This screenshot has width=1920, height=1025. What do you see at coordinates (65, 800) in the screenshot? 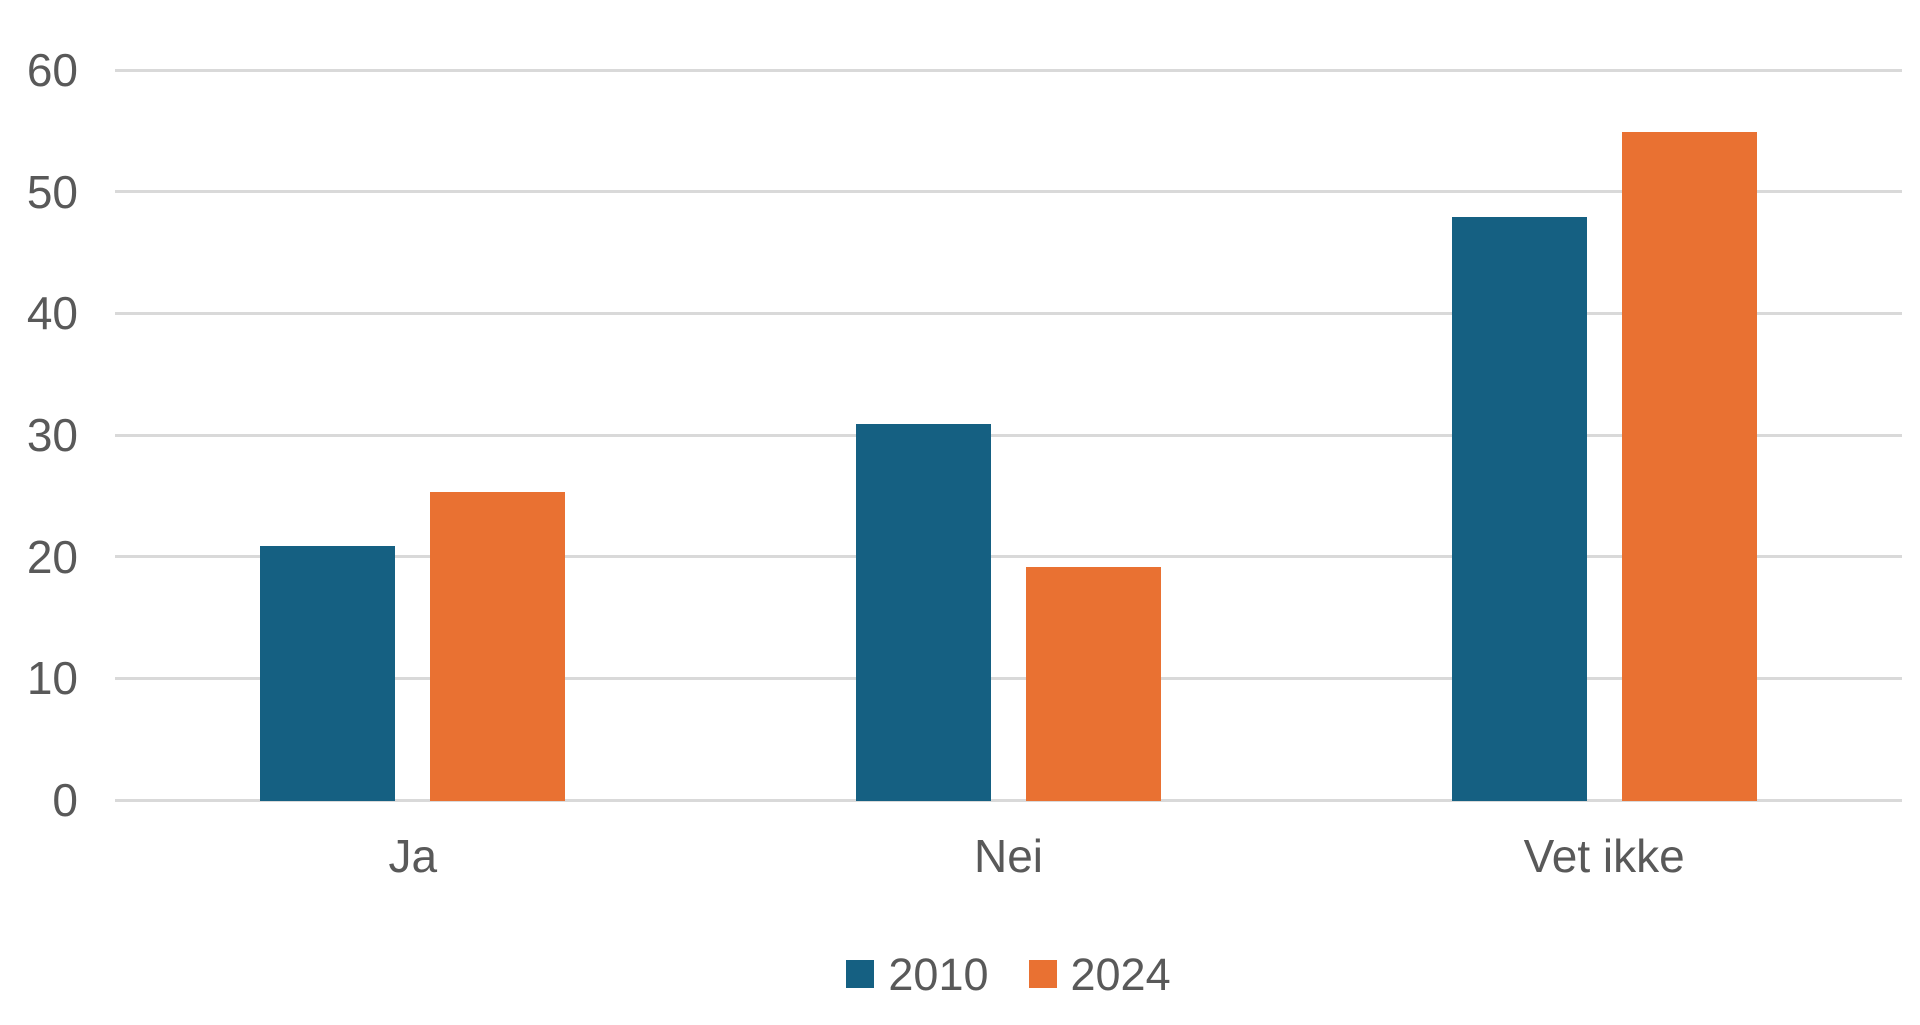
I see `y-tick-label-0: 0` at bounding box center [65, 800].